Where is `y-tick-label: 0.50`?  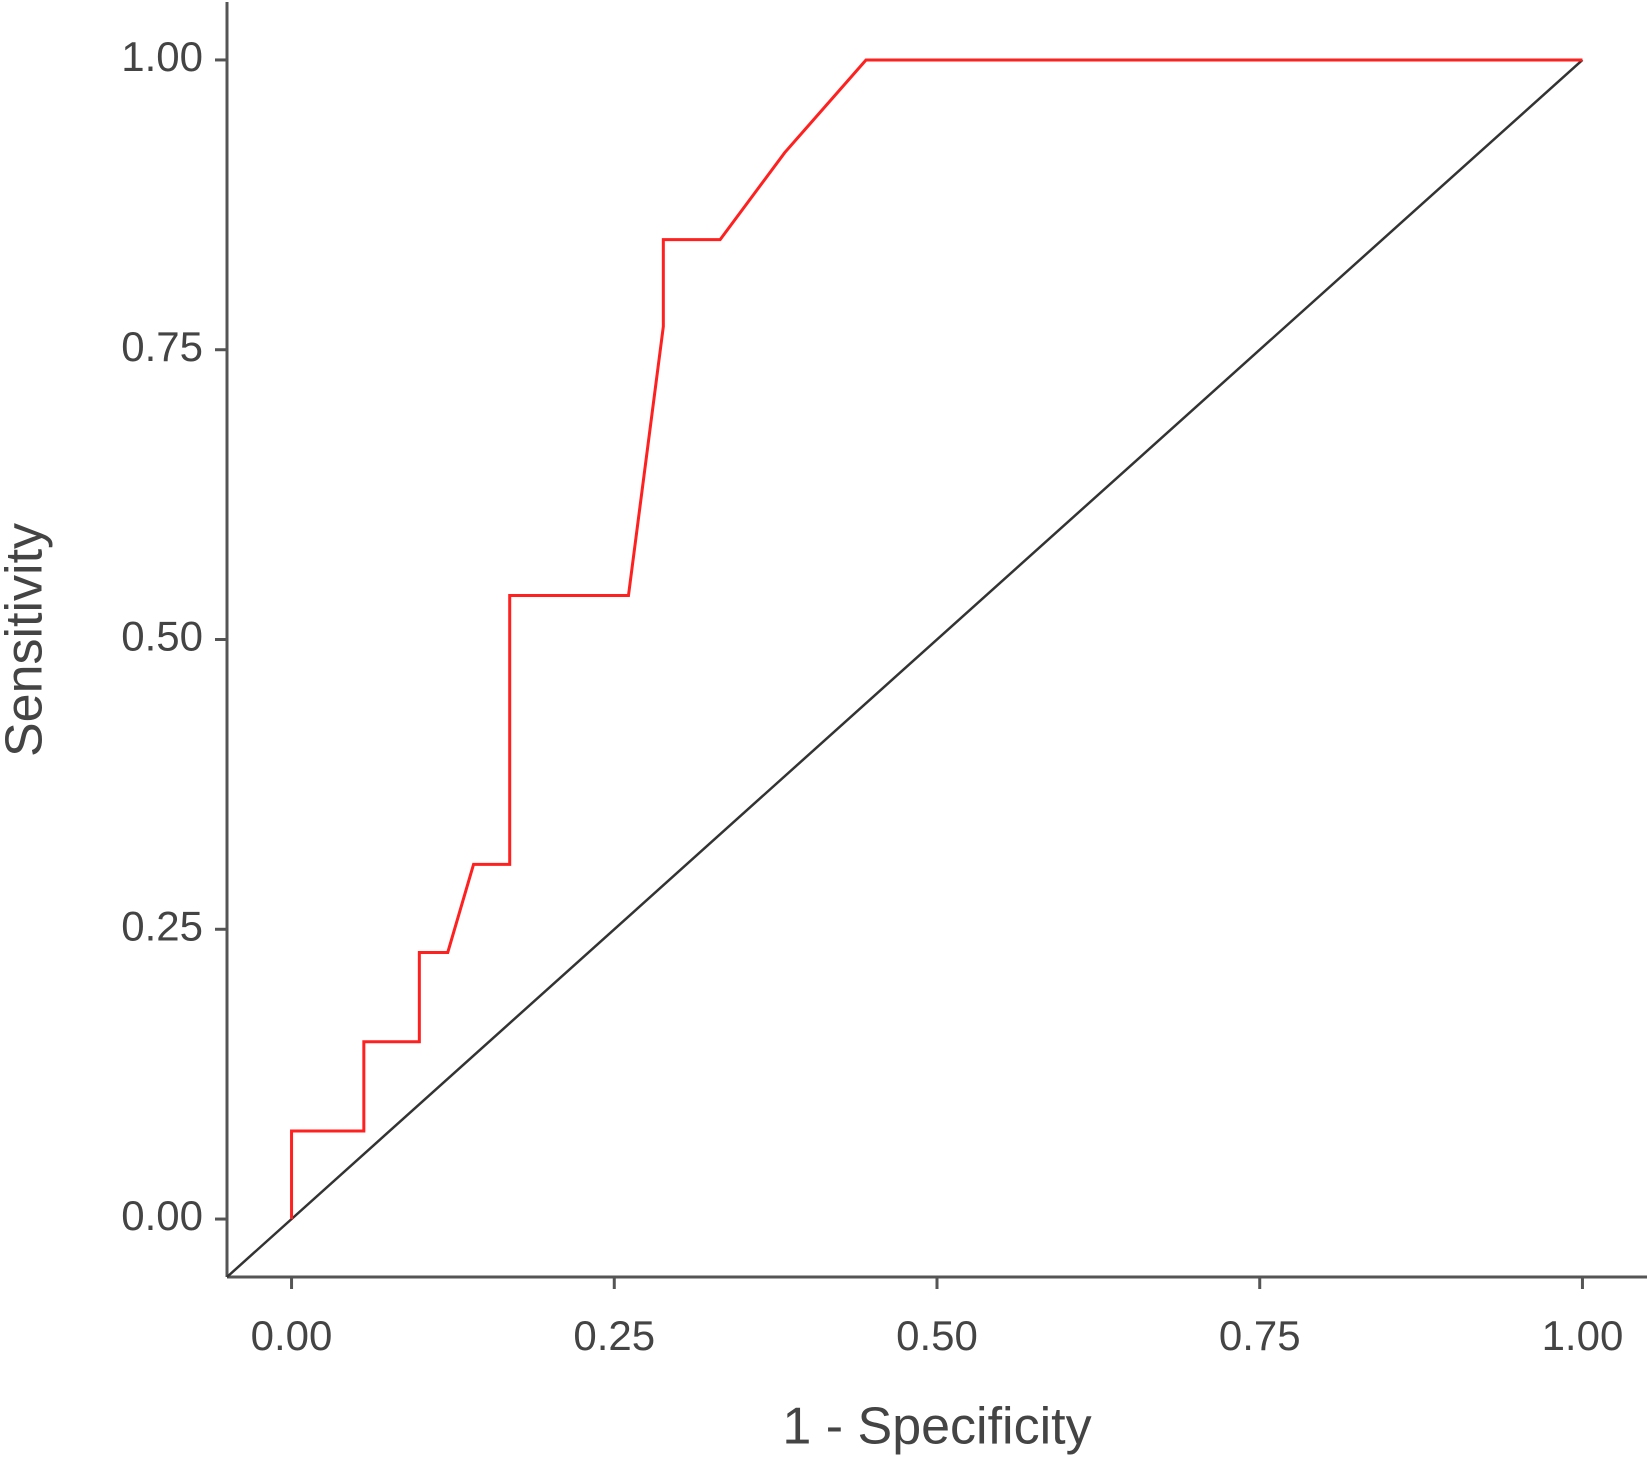
y-tick-label: 0.50 is located at coordinates (162, 636).